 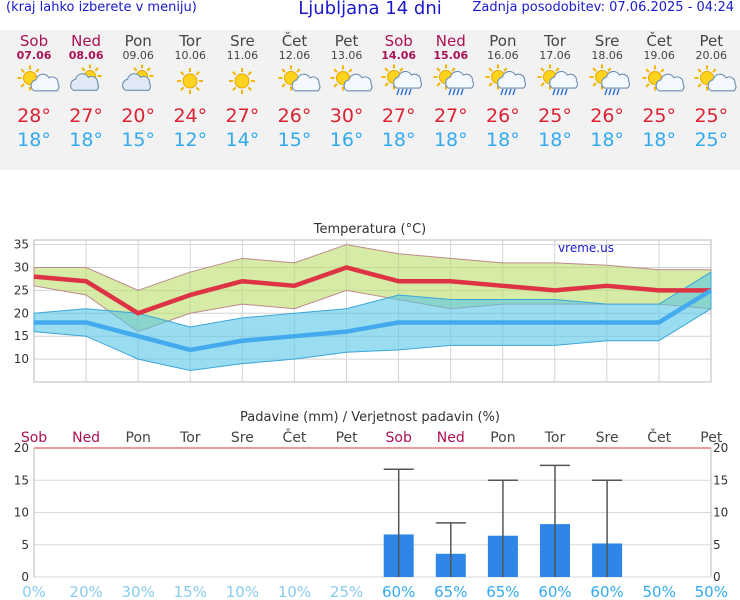 I want to click on y-tick-label: 30, so click(x=21, y=267).